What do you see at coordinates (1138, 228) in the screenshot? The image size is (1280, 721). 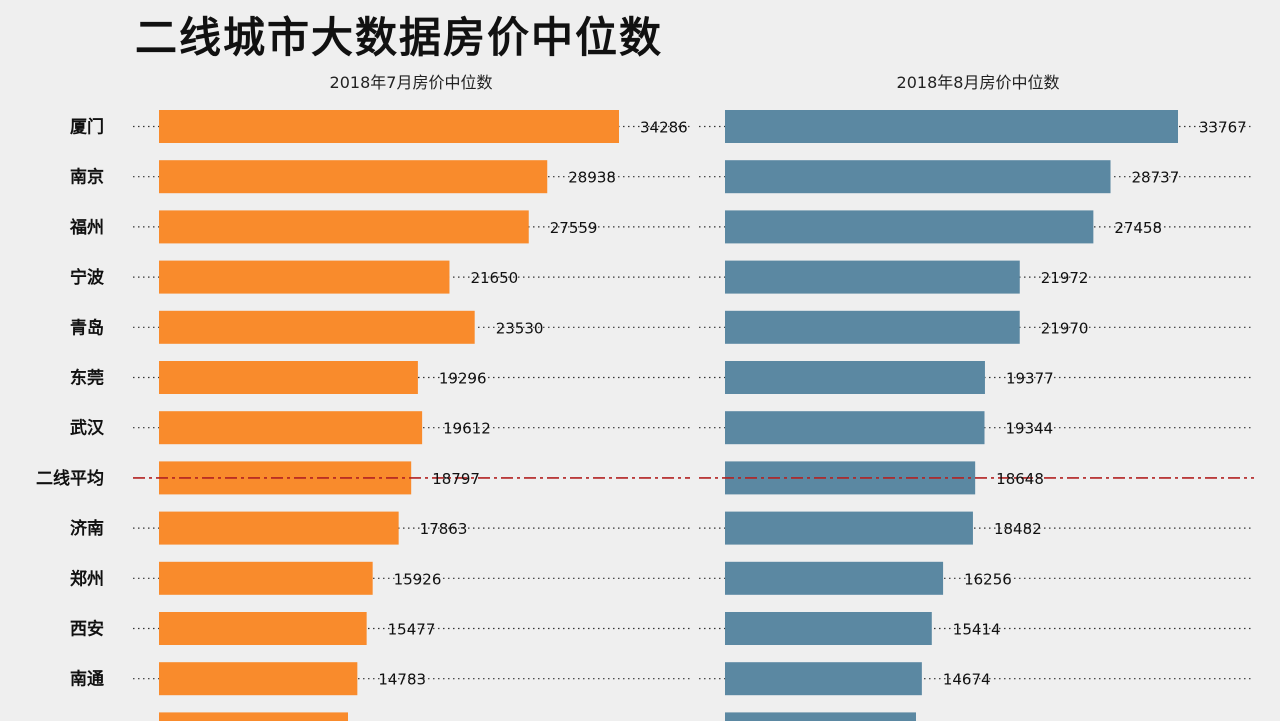 I see `value-label: 27458` at bounding box center [1138, 228].